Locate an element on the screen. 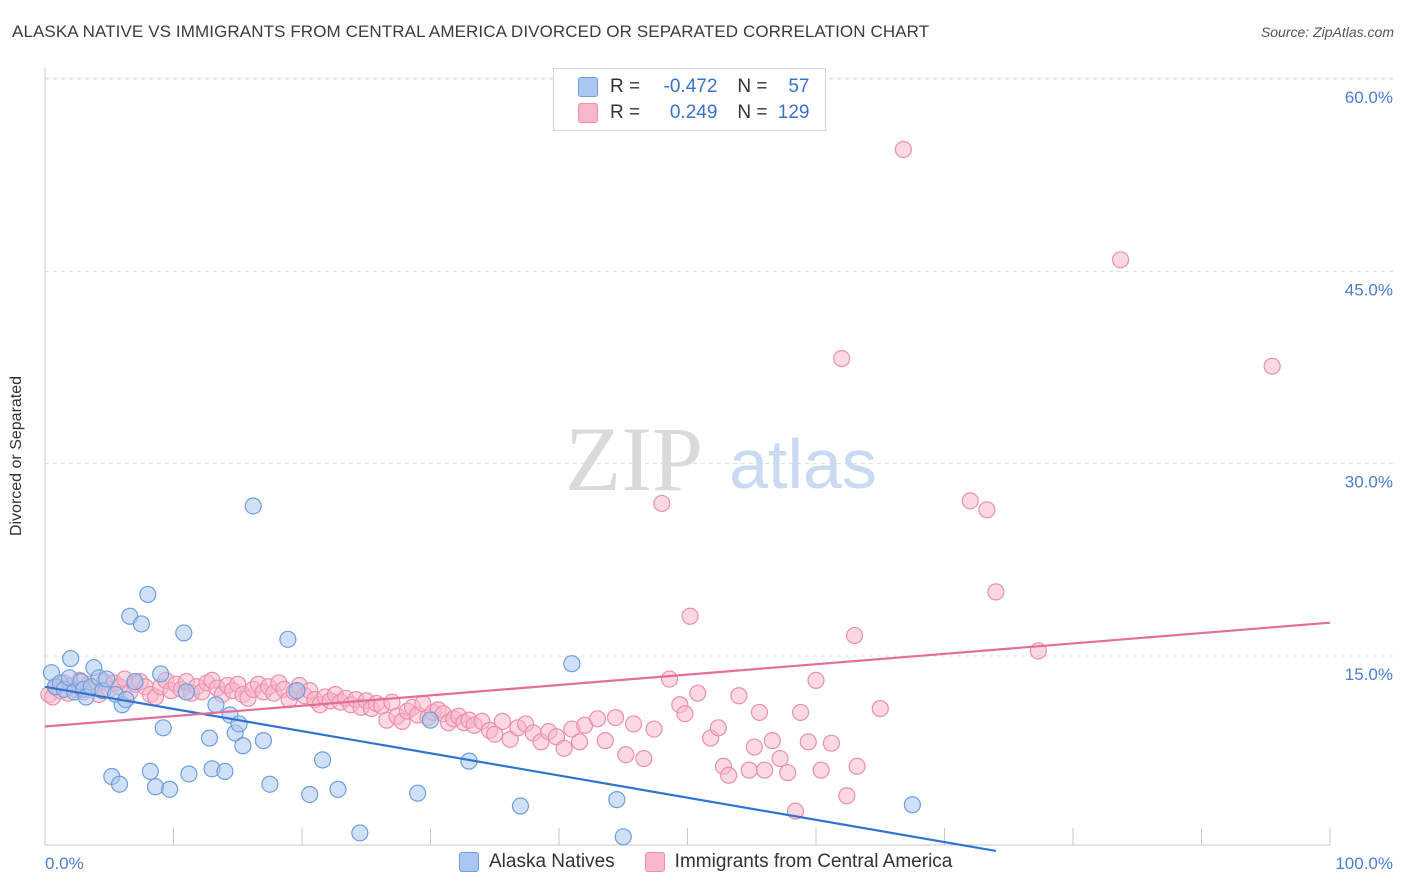  legend-row-immigrants: R = 0.249 N = 129 is located at coordinates (694, 113).